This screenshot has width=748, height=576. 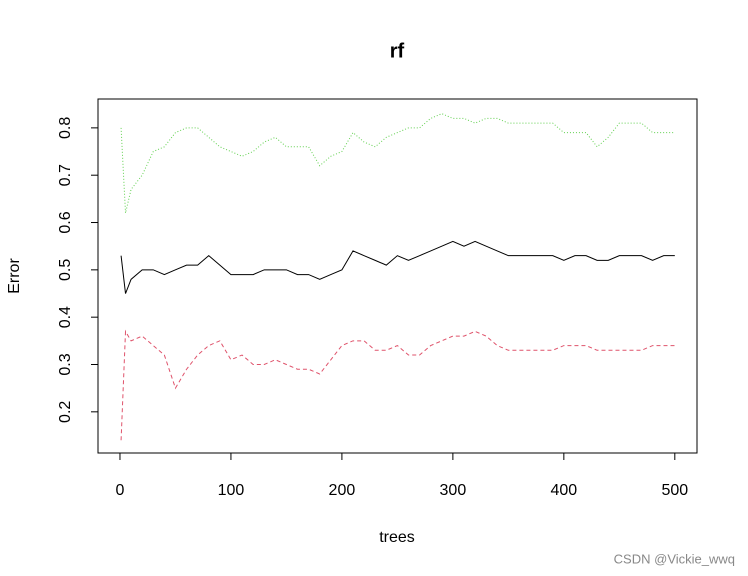 What do you see at coordinates (231, 490) in the screenshot?
I see `x-tick-label: 100` at bounding box center [231, 490].